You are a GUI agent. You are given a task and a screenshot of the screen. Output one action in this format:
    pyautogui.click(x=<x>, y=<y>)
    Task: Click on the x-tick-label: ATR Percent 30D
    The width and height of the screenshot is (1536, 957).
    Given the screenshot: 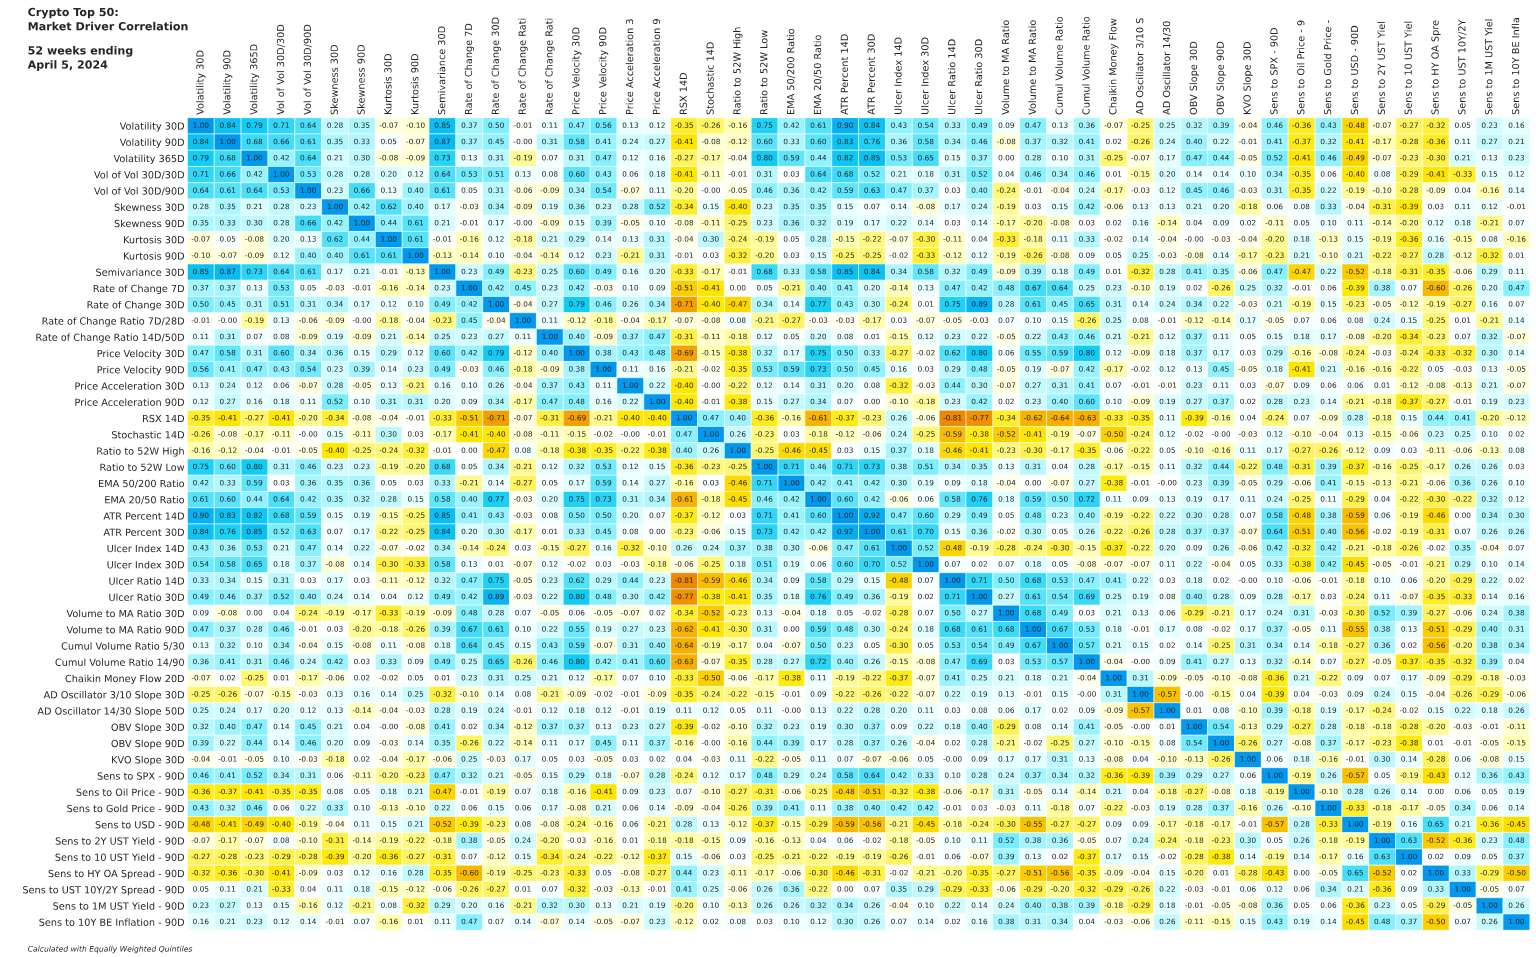 What is the action you would take?
    pyautogui.click(x=871, y=74)
    